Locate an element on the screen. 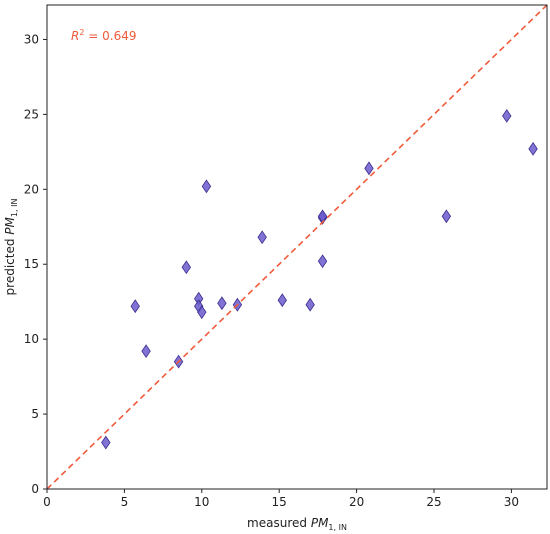 This screenshot has height=534, width=550. x-tick-label: 5 is located at coordinates (125, 502).